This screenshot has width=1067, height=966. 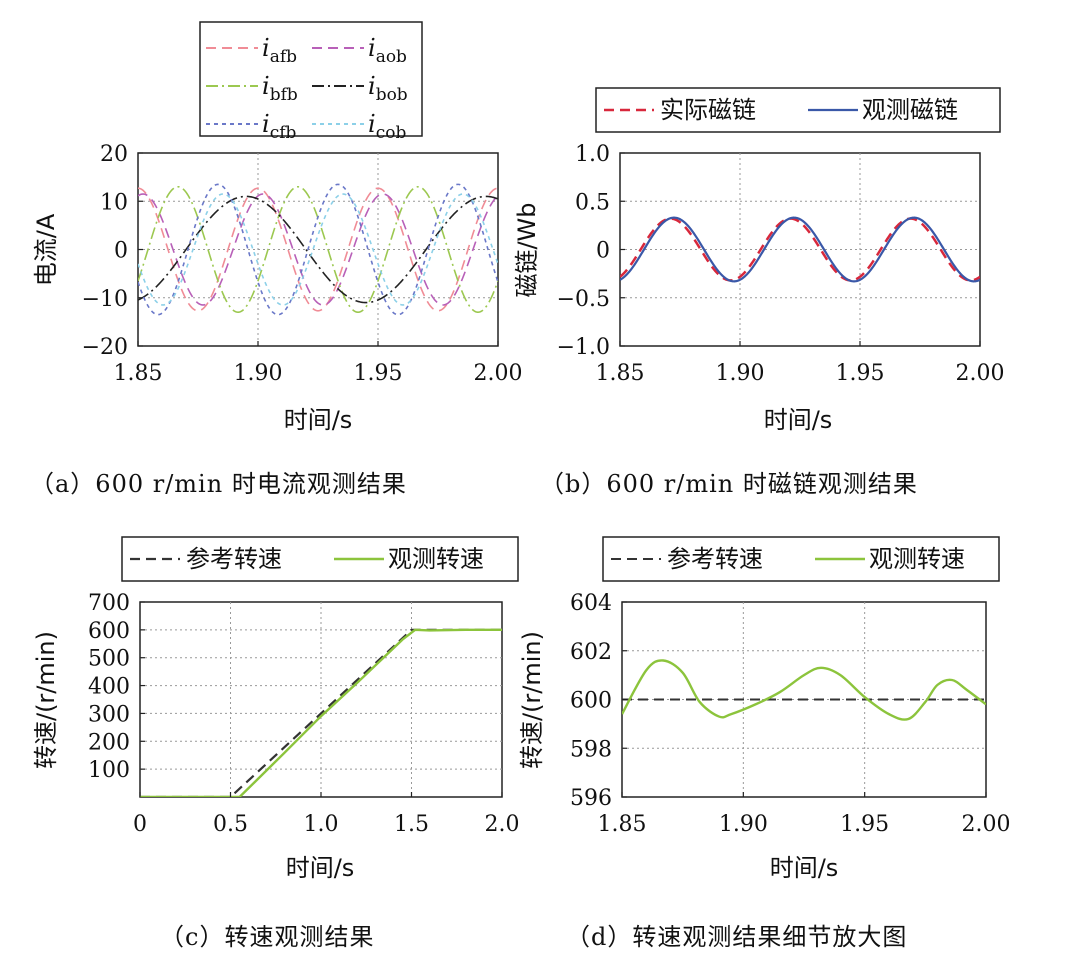 I want to click on y-tick-label: 20, so click(x=114, y=154).